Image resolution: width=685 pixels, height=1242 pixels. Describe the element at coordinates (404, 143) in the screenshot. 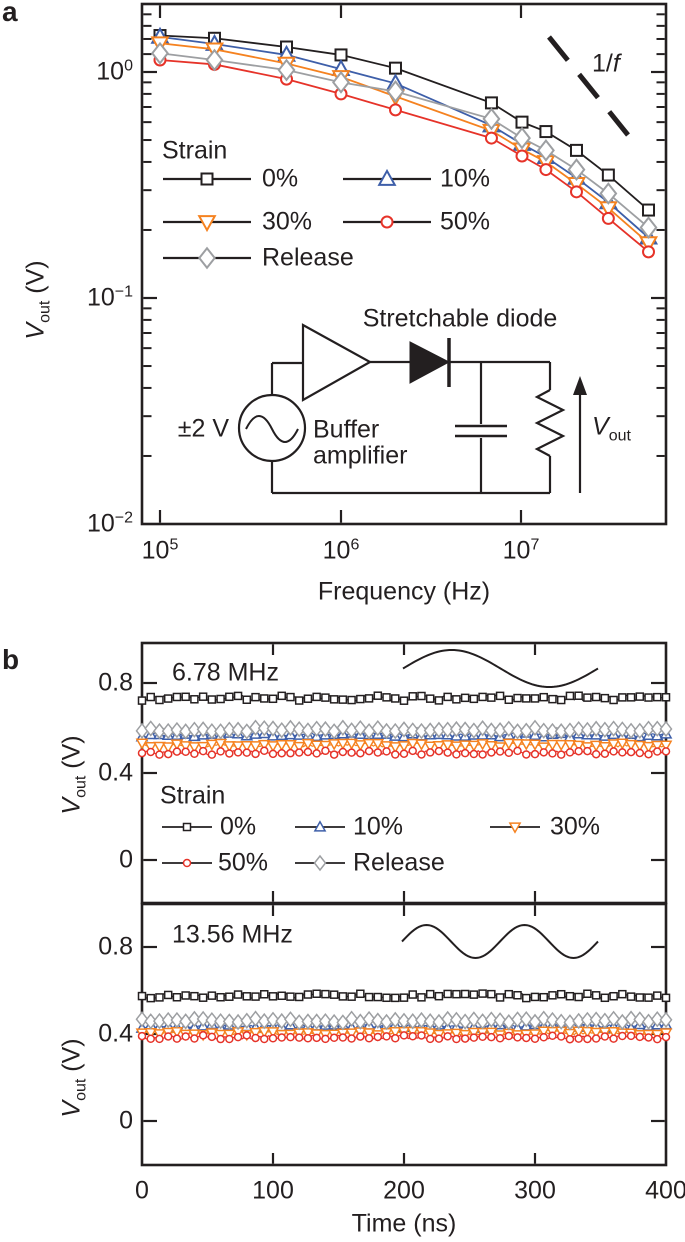

I see `panel-a-series-line-30%` at that location.